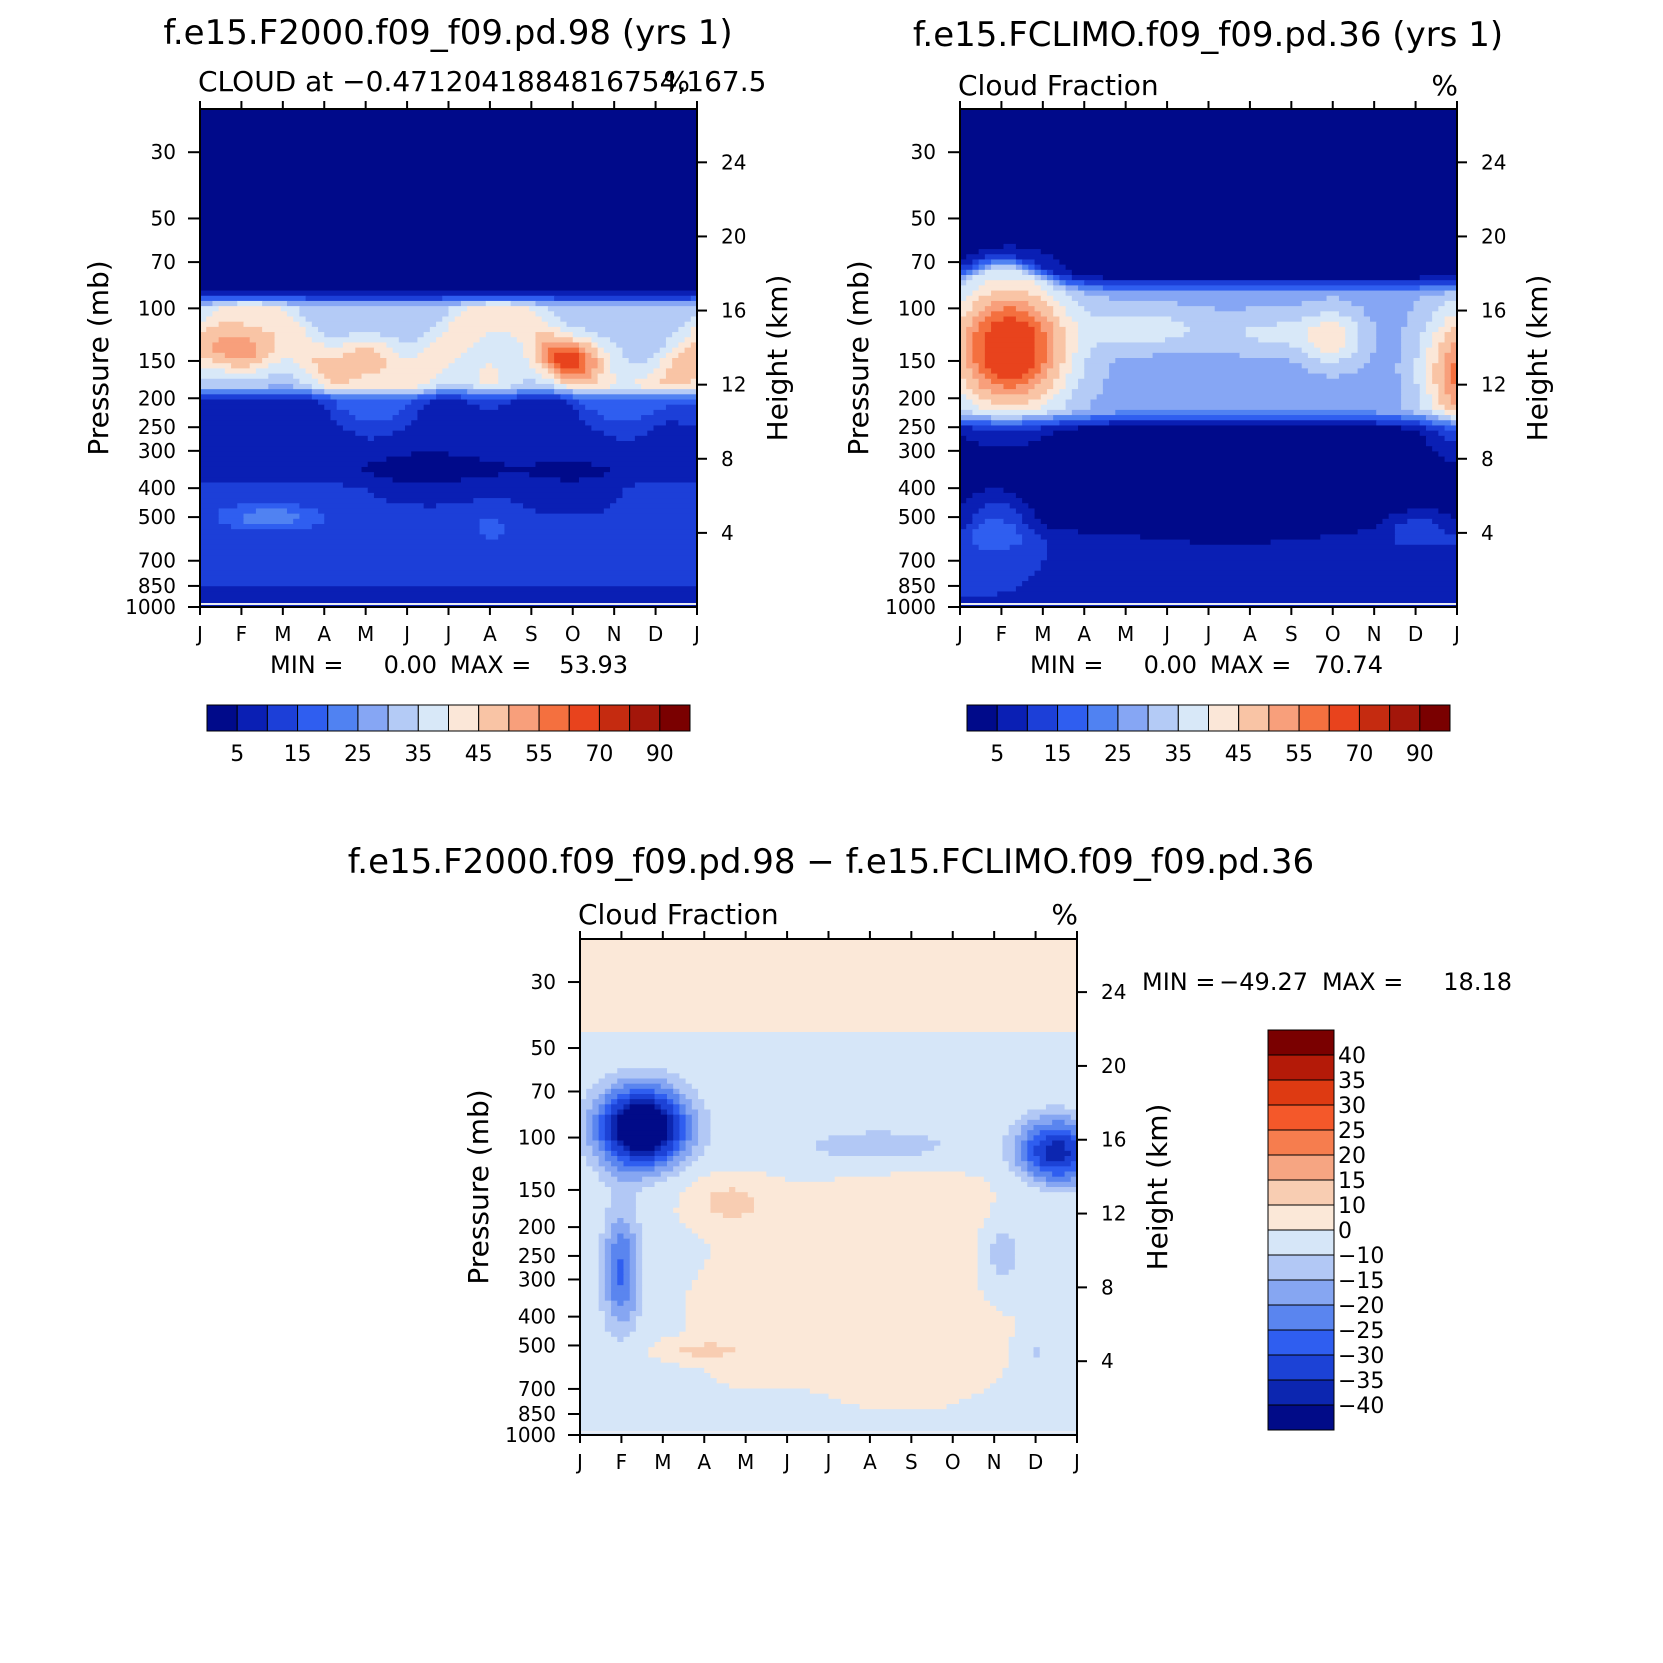  What do you see at coordinates (917, 517) in the screenshot?
I see `y-tick-label: 500` at bounding box center [917, 517].